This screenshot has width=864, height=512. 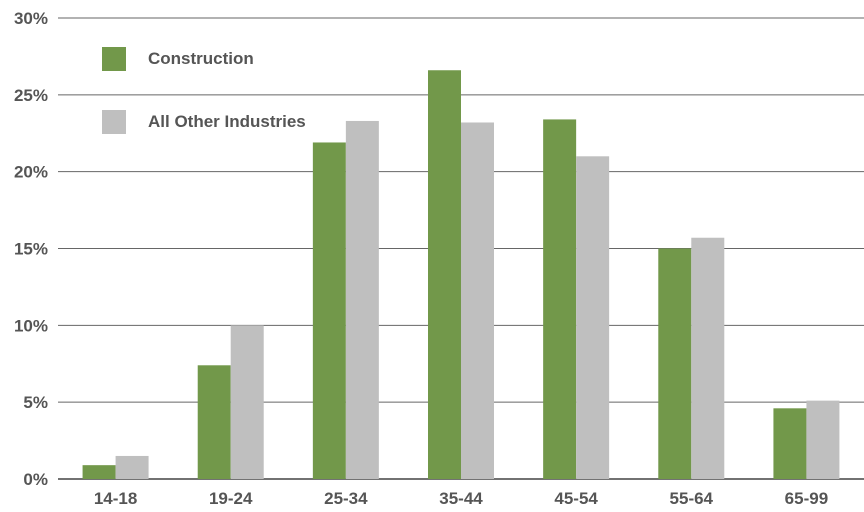 What do you see at coordinates (204, 90) in the screenshot?
I see `legend: Construction All Other Industries` at bounding box center [204, 90].